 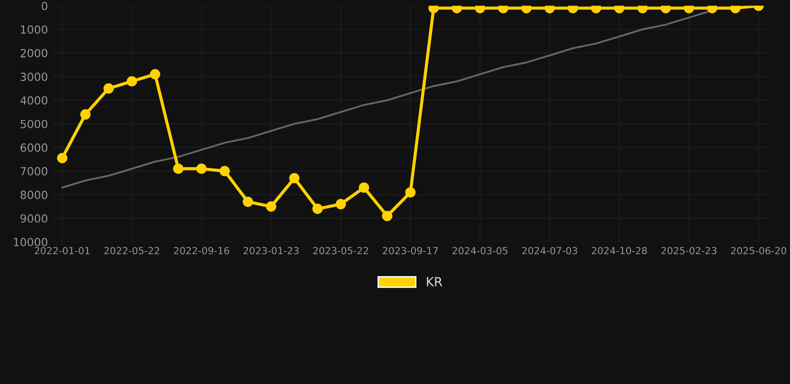 What do you see at coordinates (62, 250) in the screenshot?
I see `x-tick-label: 2022-01-01` at bounding box center [62, 250].